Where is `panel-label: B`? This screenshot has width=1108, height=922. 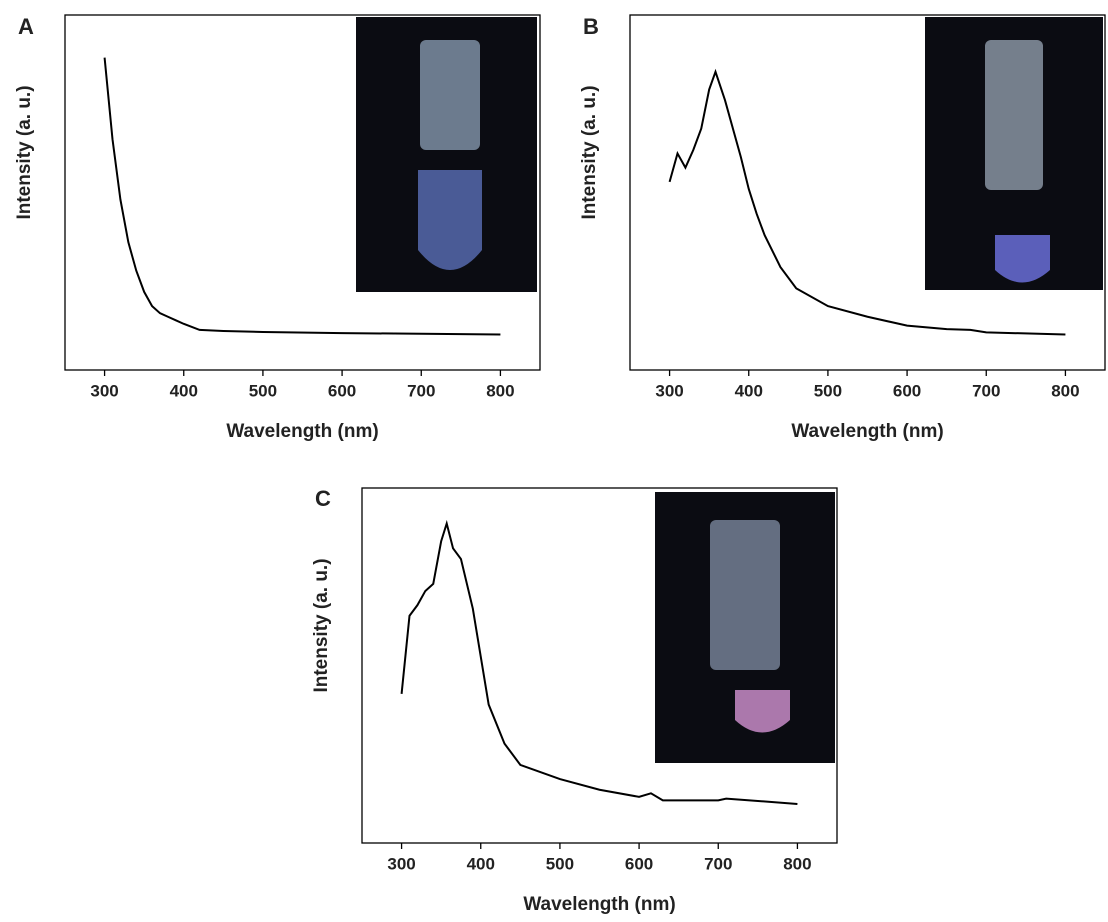
panel-label: B is located at coordinates (591, 26).